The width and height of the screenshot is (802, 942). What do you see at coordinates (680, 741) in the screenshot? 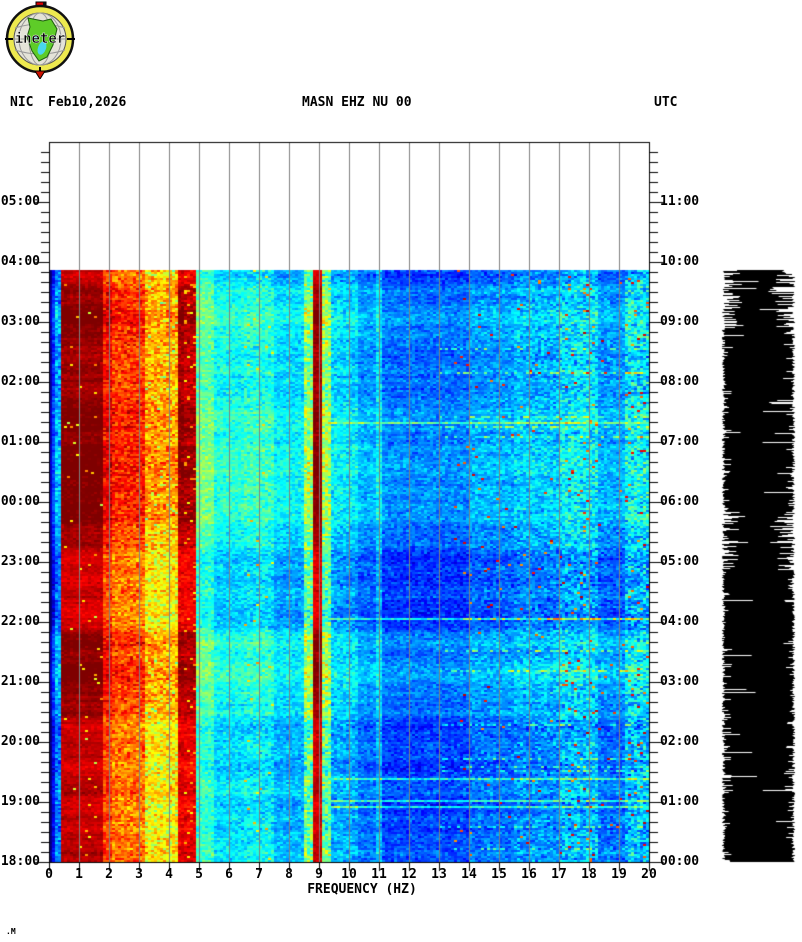
I see `right-time-label: 02:00` at bounding box center [680, 741].